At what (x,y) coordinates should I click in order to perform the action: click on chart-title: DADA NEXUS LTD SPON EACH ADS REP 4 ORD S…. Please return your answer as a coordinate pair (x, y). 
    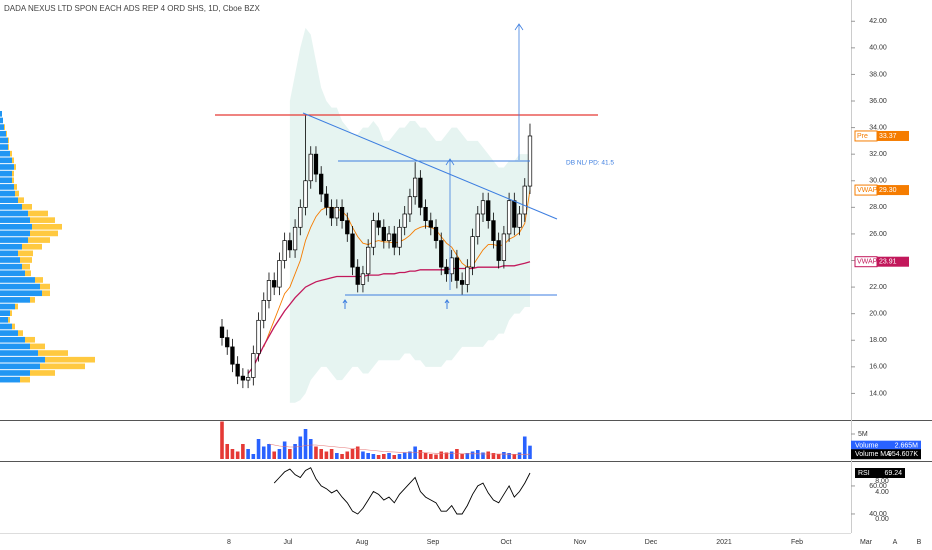
    Looking at the image, I should click on (132, 8).